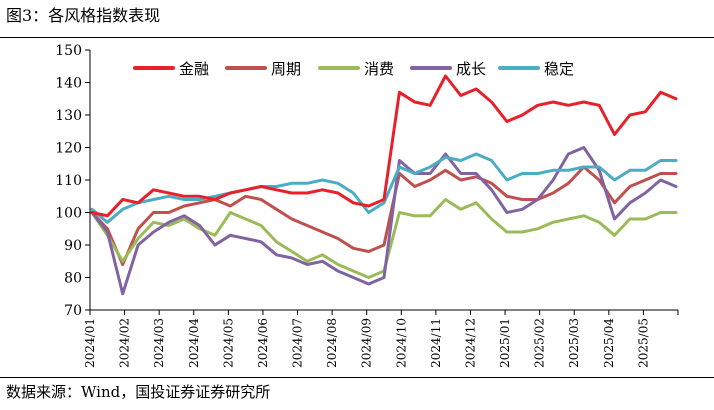 The height and width of the screenshot is (410, 714). What do you see at coordinates (505, 343) in the screenshot?
I see `x-tick-label: 2025/01` at bounding box center [505, 343].